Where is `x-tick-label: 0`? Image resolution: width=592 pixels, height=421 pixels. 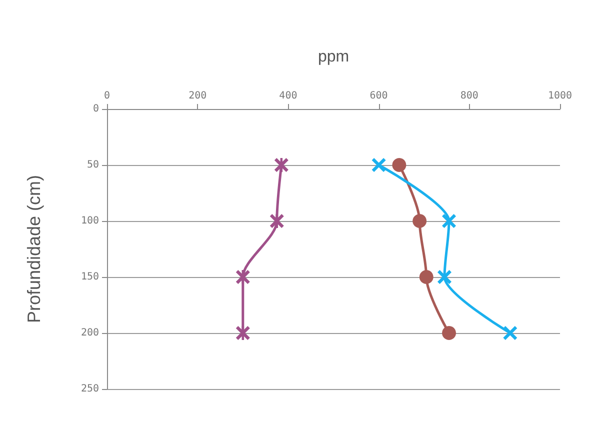 x-tick-label: 0 is located at coordinates (107, 96).